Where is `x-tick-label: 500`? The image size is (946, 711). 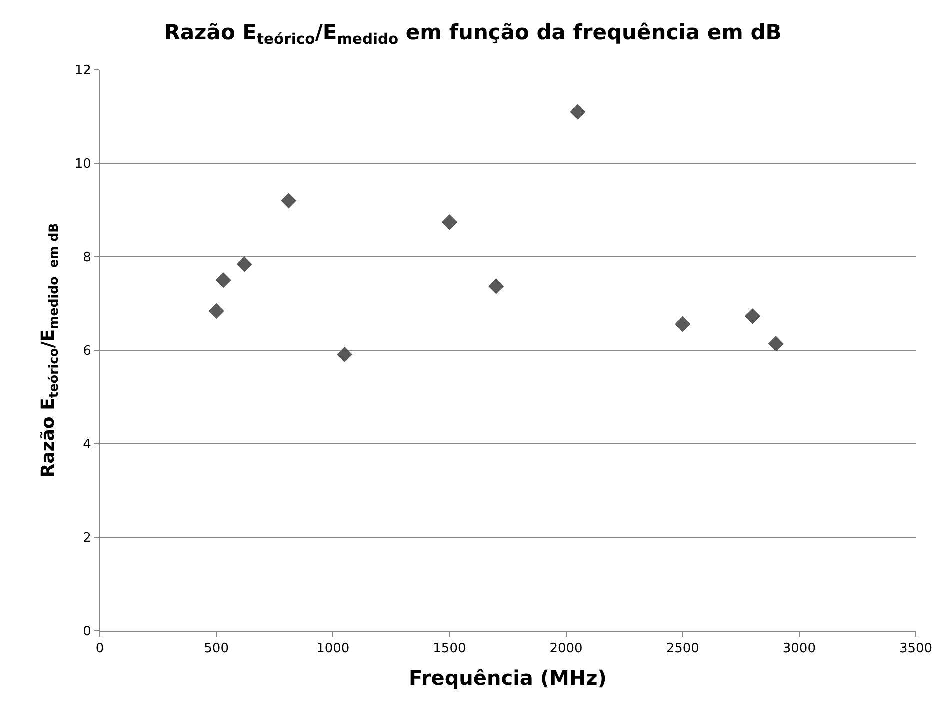 x-tick-label: 500 is located at coordinates (216, 649).